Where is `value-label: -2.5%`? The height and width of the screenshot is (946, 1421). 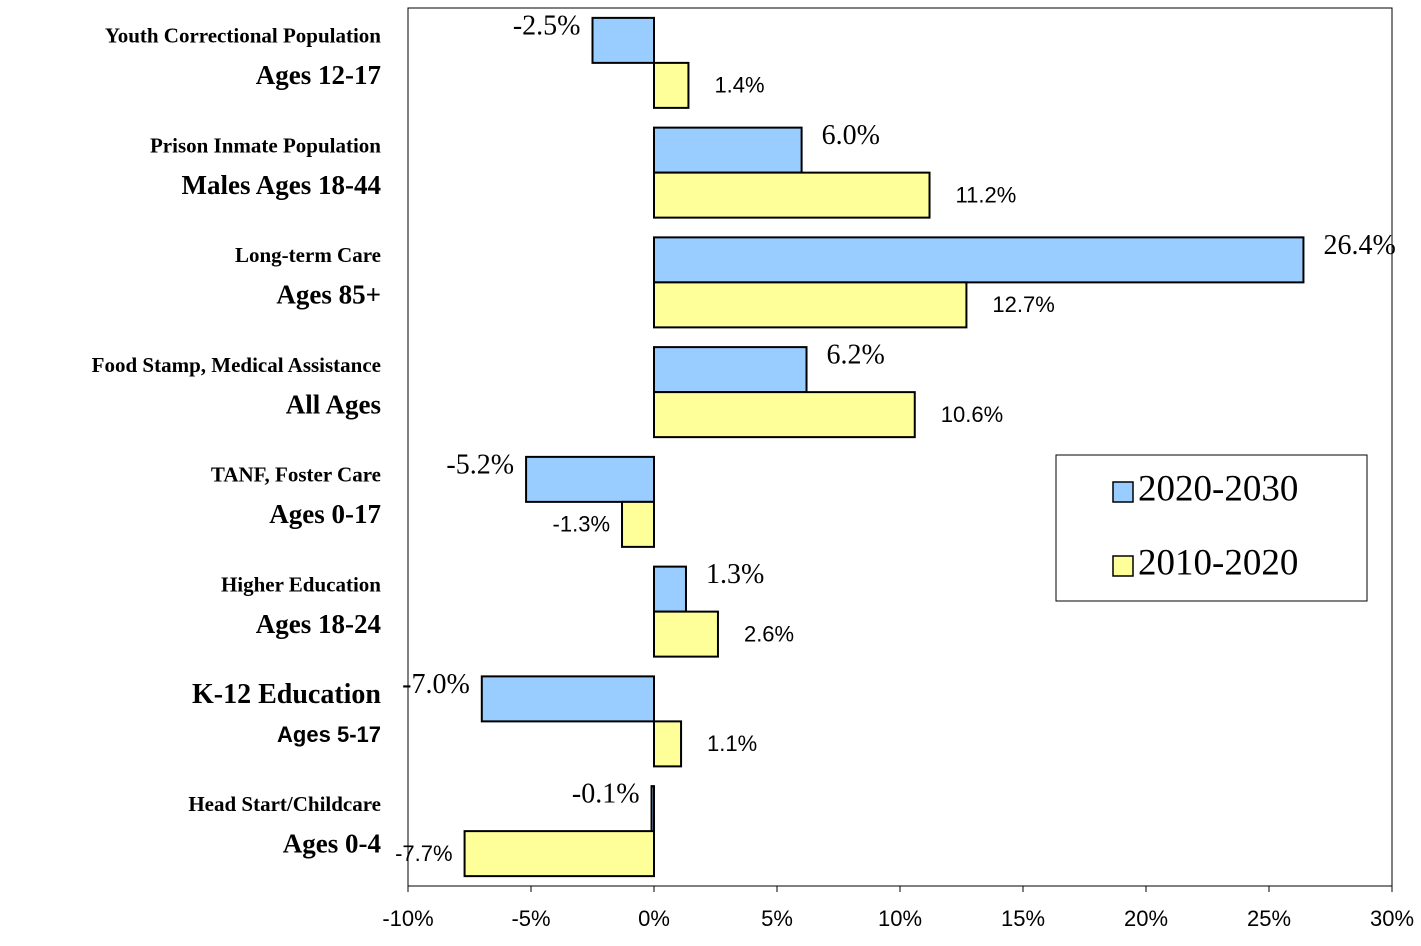 value-label: -2.5% is located at coordinates (547, 25).